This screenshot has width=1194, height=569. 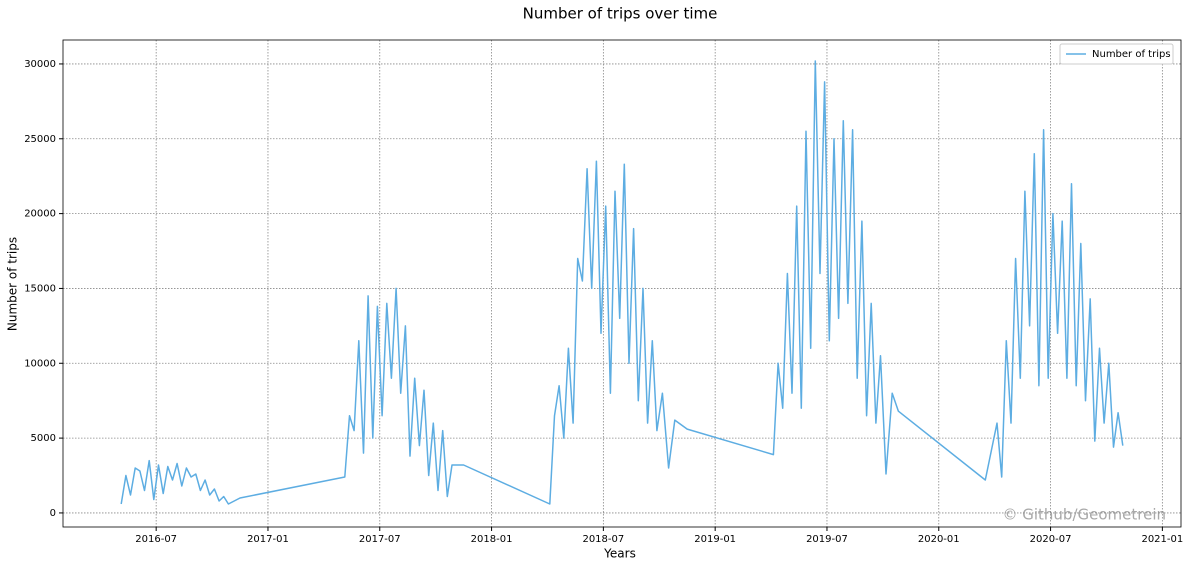 What do you see at coordinates (43, 438) in the screenshot?
I see `y-tick-label: 5000` at bounding box center [43, 438].